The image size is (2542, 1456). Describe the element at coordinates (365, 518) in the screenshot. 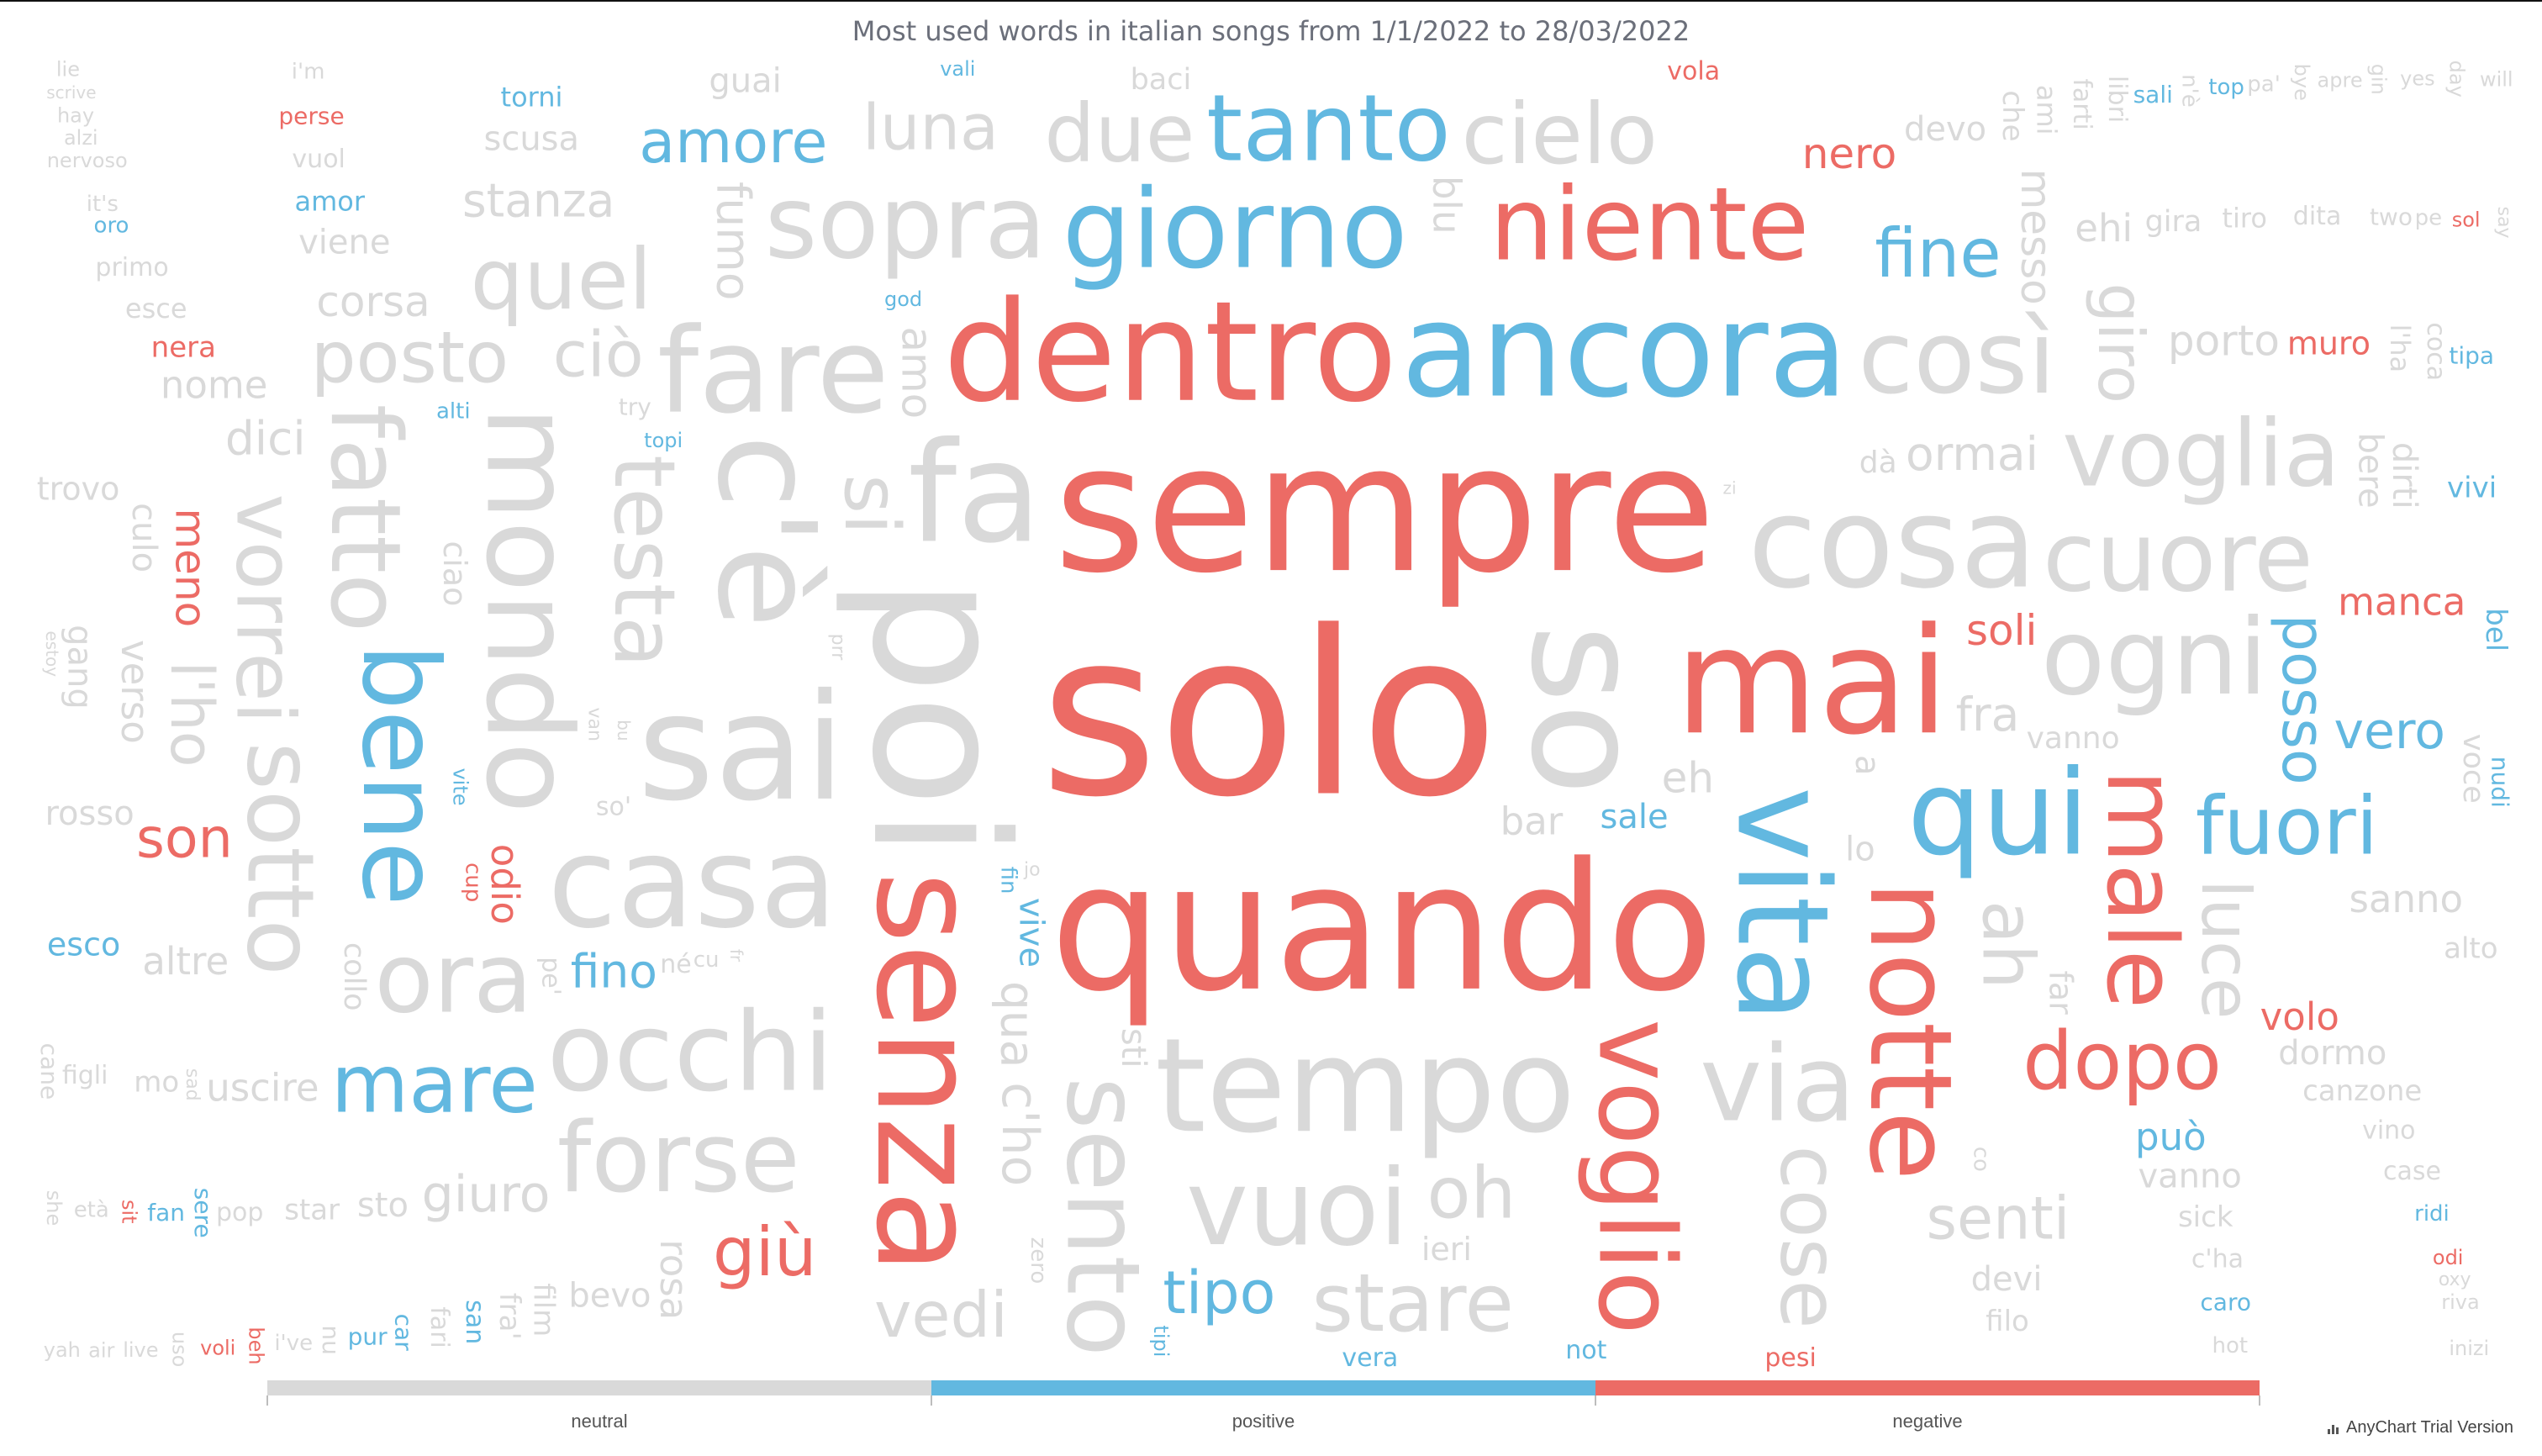

I see `word-fatto-34: fatto` at that location.